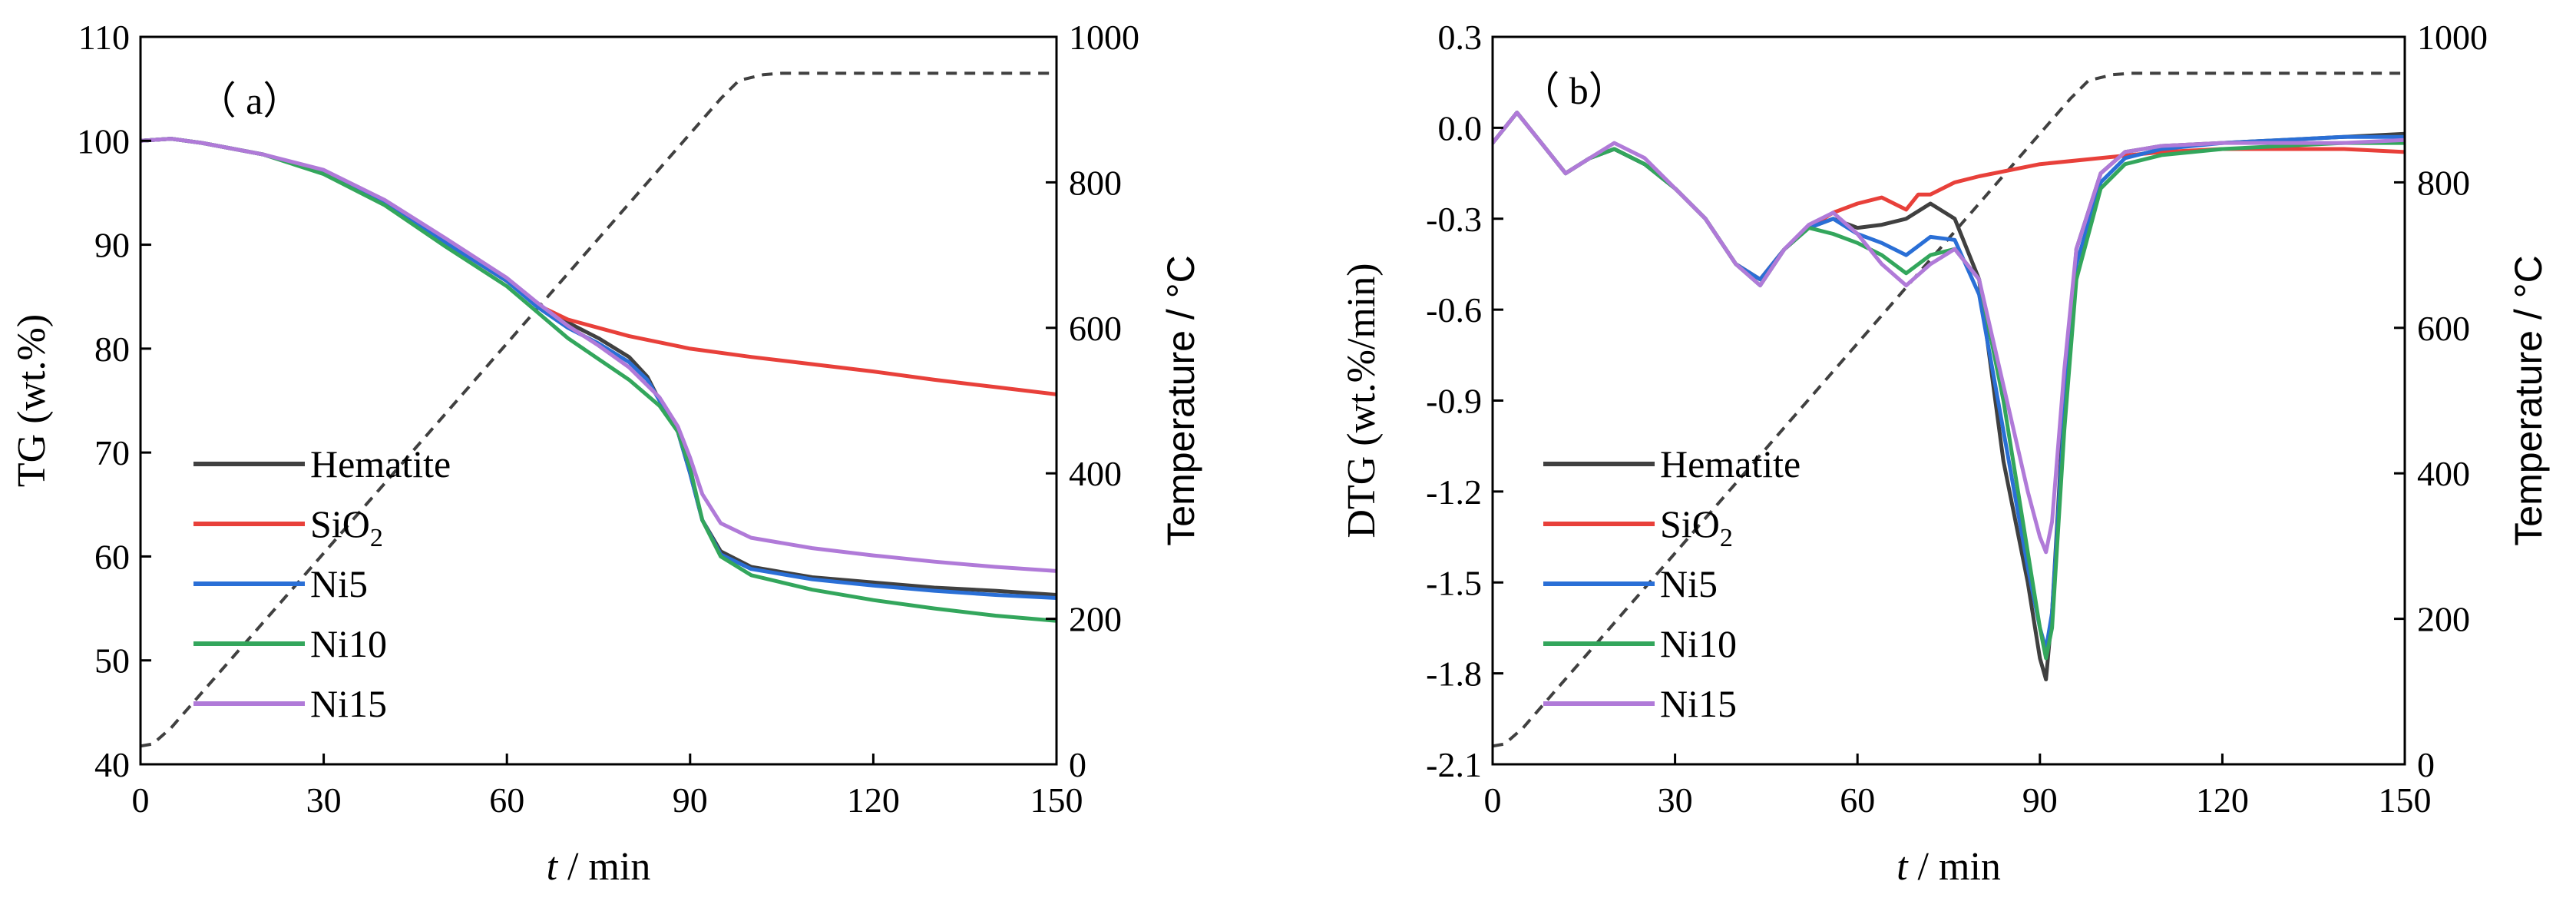 This screenshot has width=2576, height=921. Describe the element at coordinates (2443, 182) in the screenshot. I see `panel-b-y2-tick-label: 800` at that location.